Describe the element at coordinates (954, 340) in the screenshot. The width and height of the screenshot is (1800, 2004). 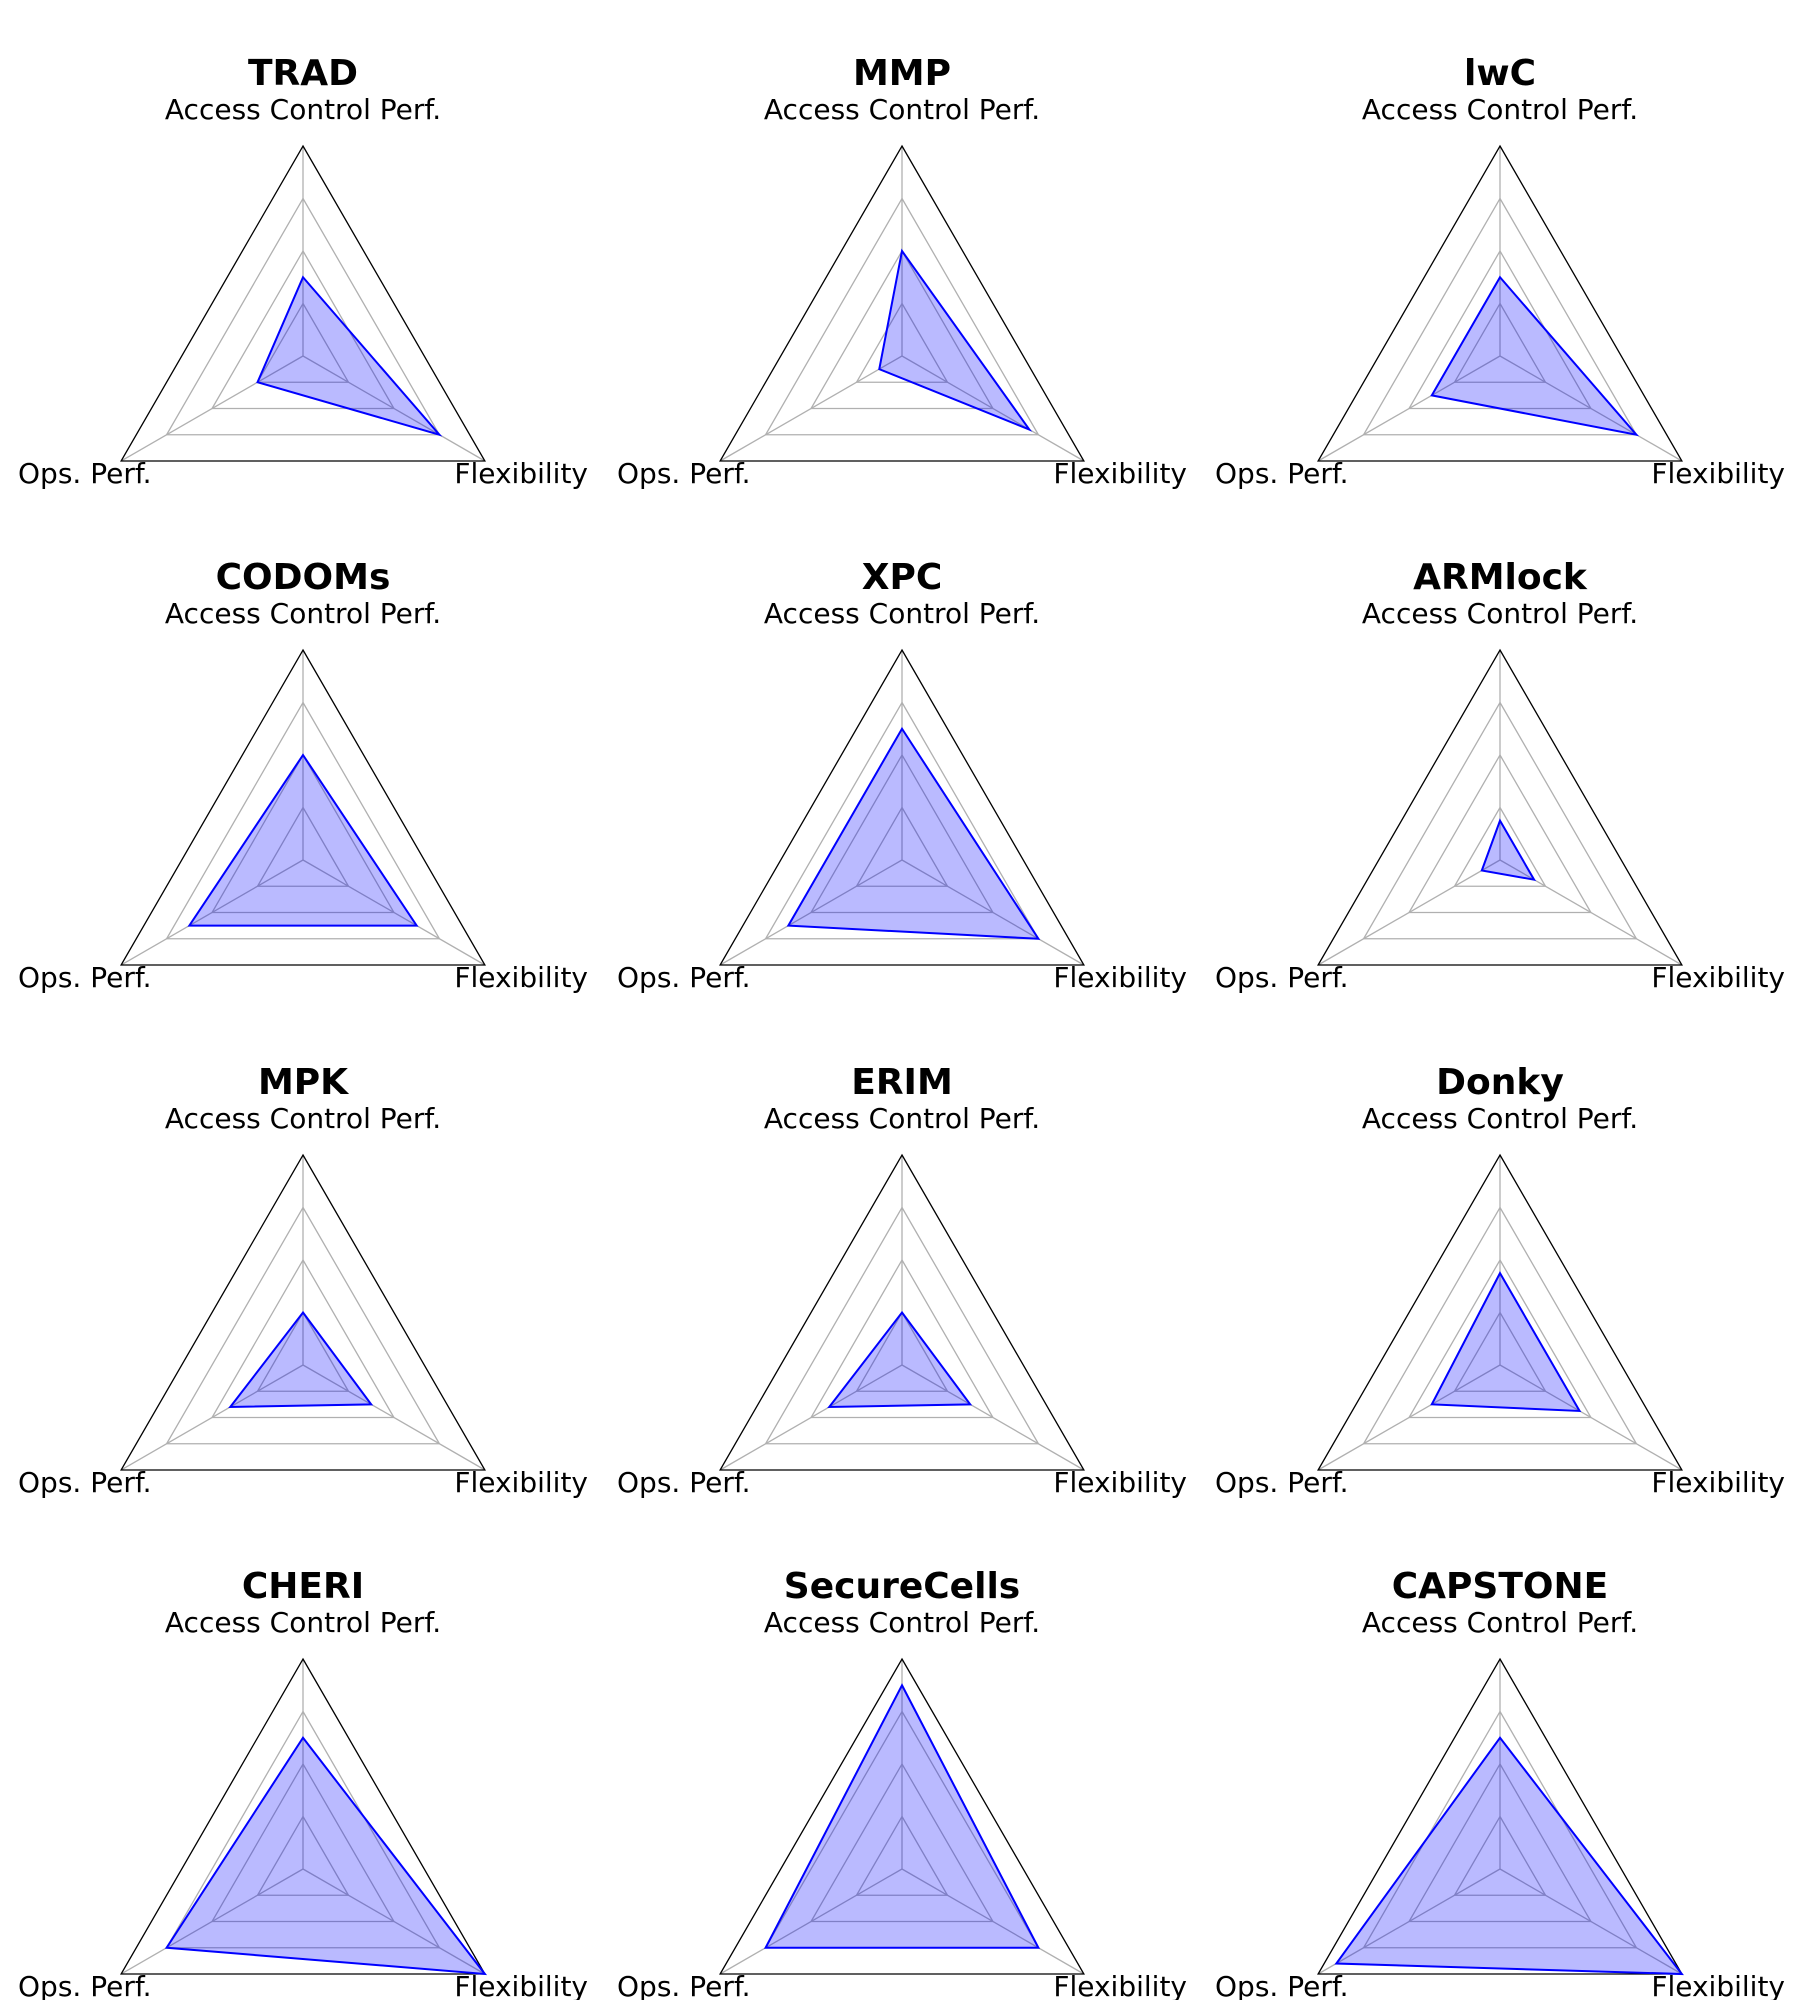
I see `data-area-mmp` at that location.